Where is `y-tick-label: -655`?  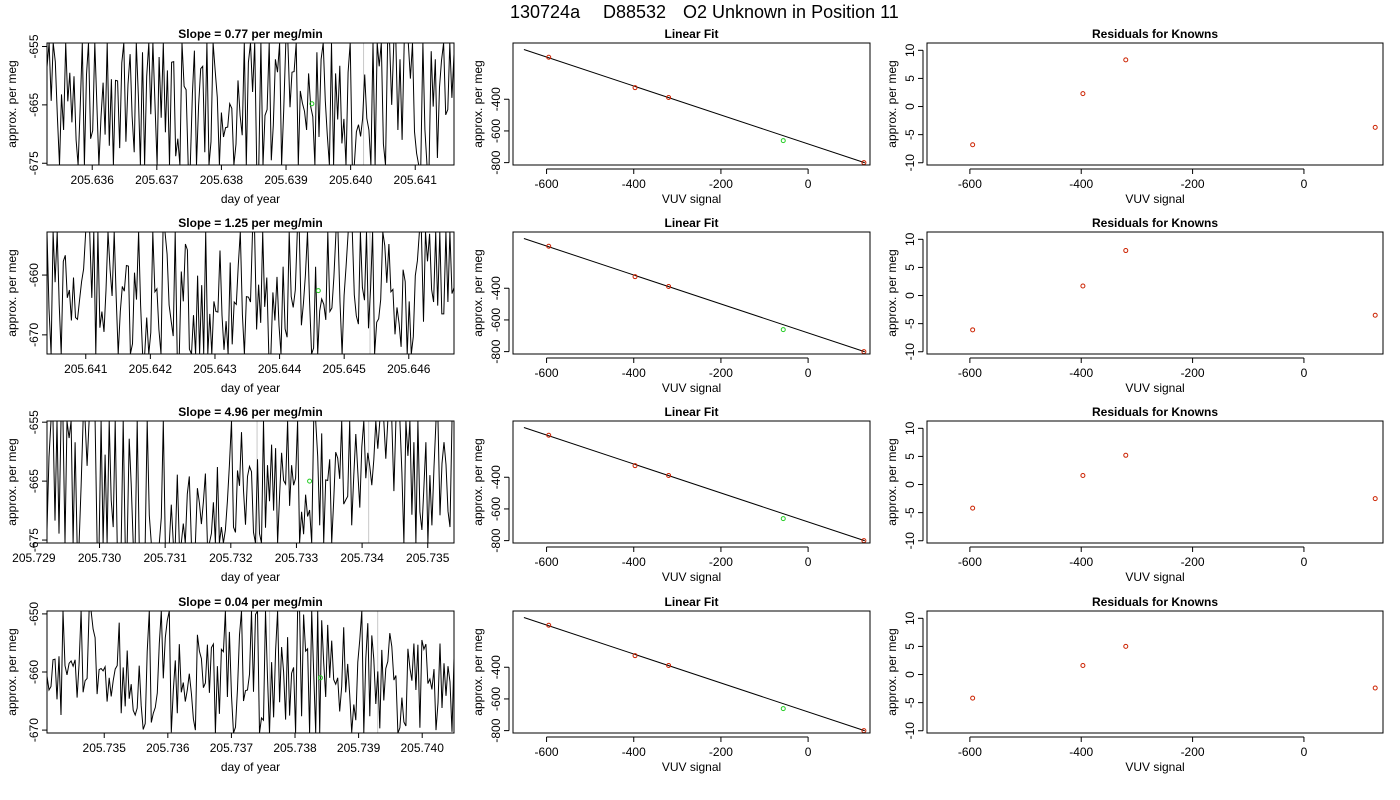 y-tick-label: -655 is located at coordinates (34, 422).